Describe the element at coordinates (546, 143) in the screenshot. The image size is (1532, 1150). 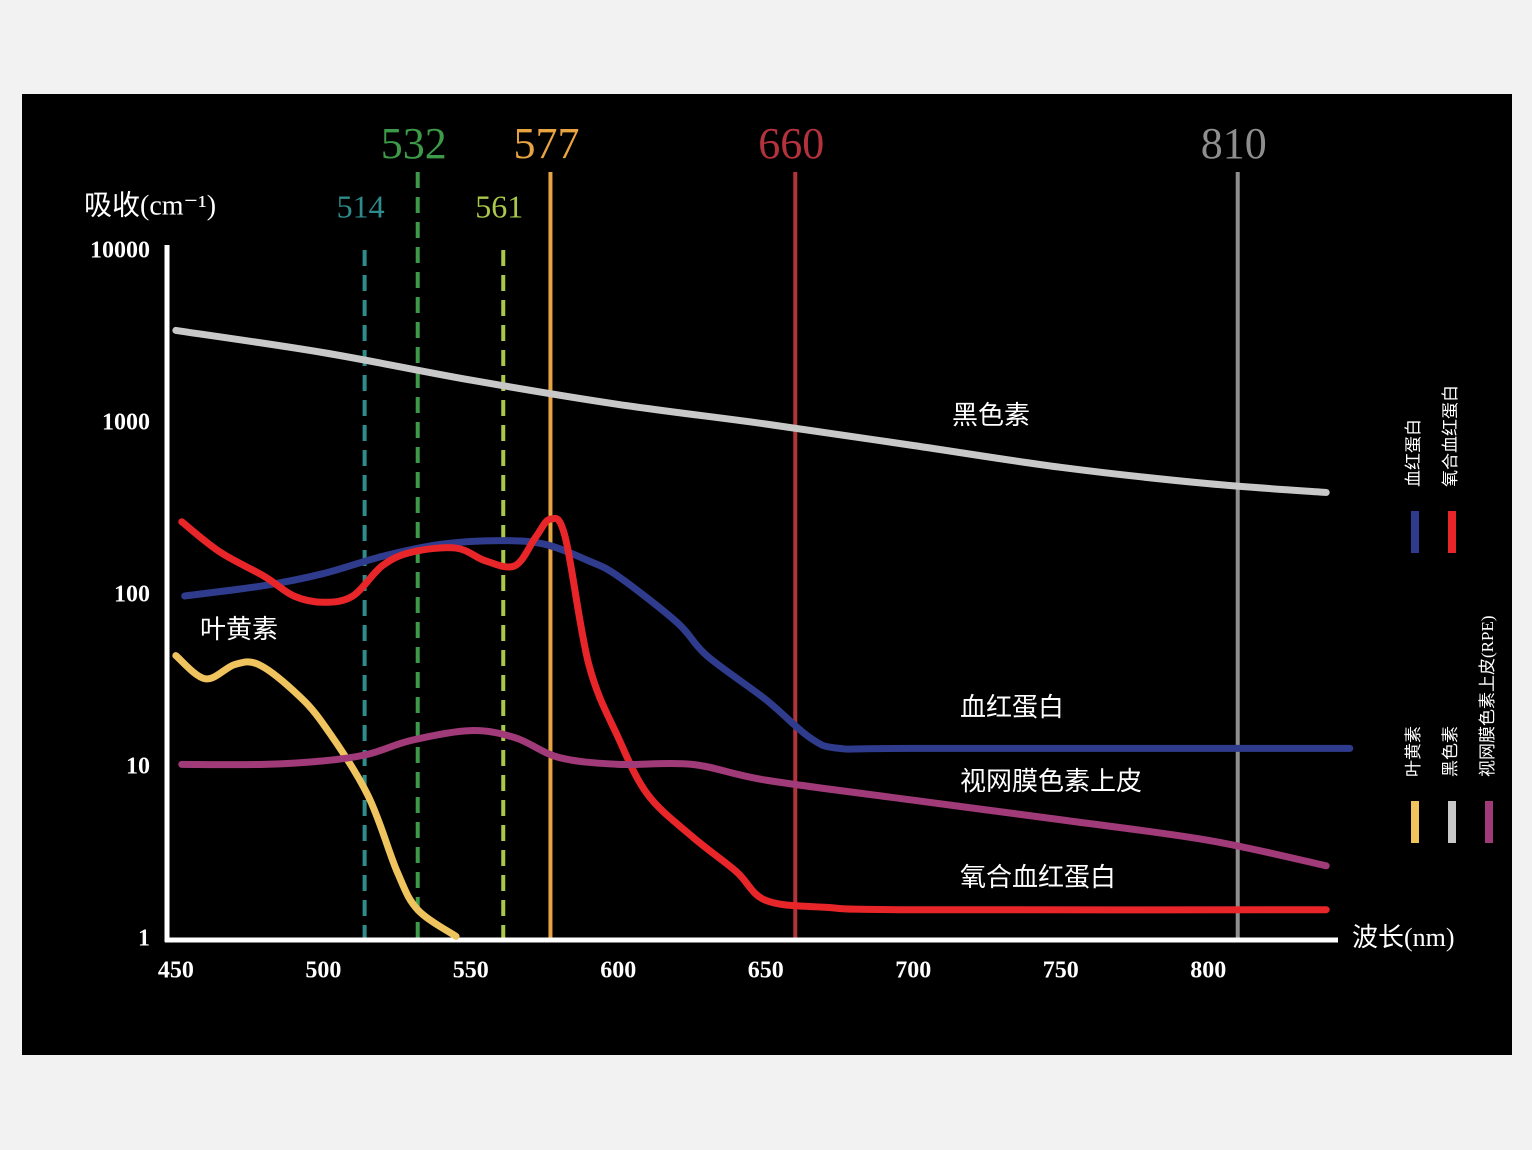
I see `laser-label: 577` at that location.